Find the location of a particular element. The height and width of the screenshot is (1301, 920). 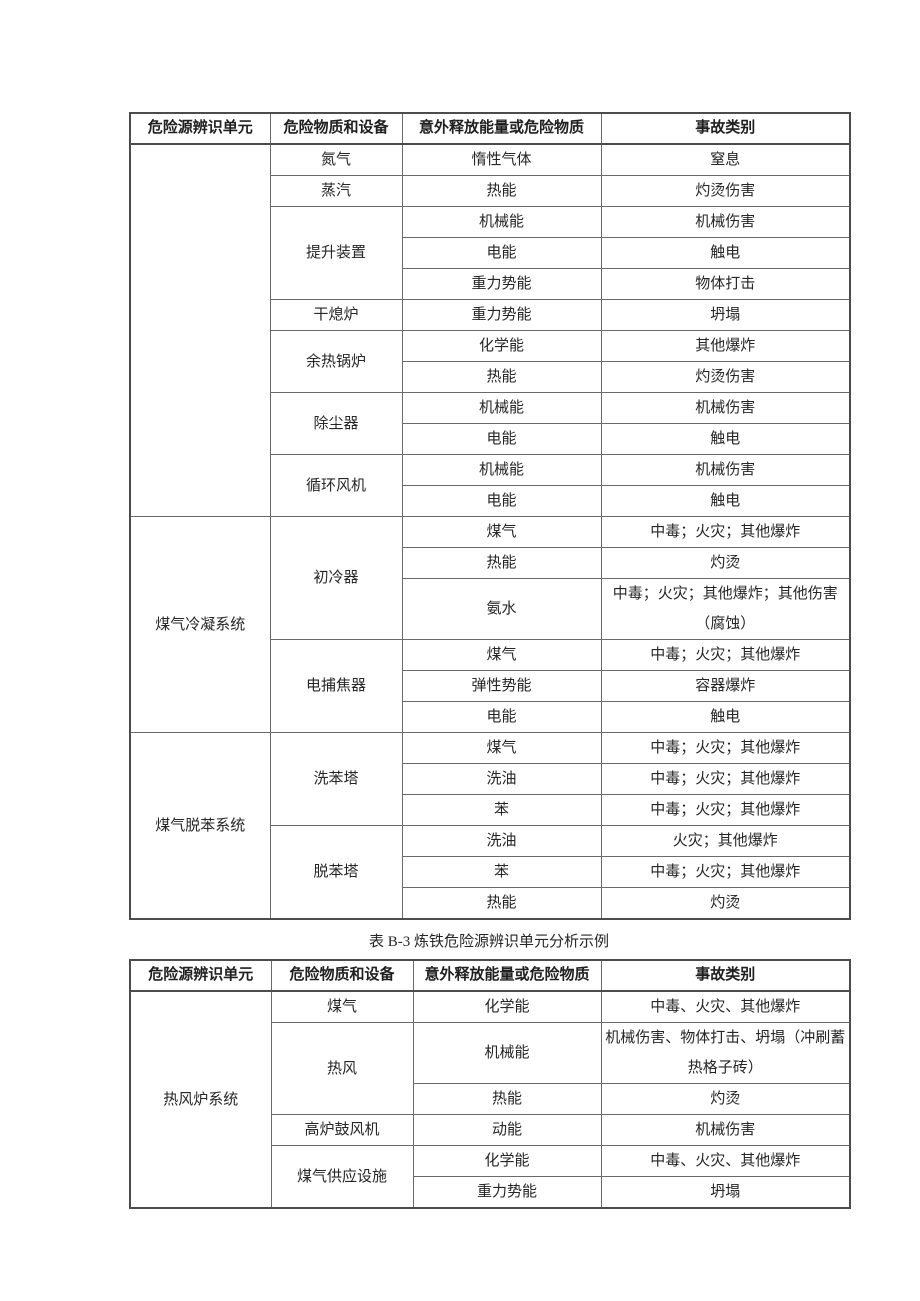

energy-cell: 洗油 is located at coordinates (501, 779).